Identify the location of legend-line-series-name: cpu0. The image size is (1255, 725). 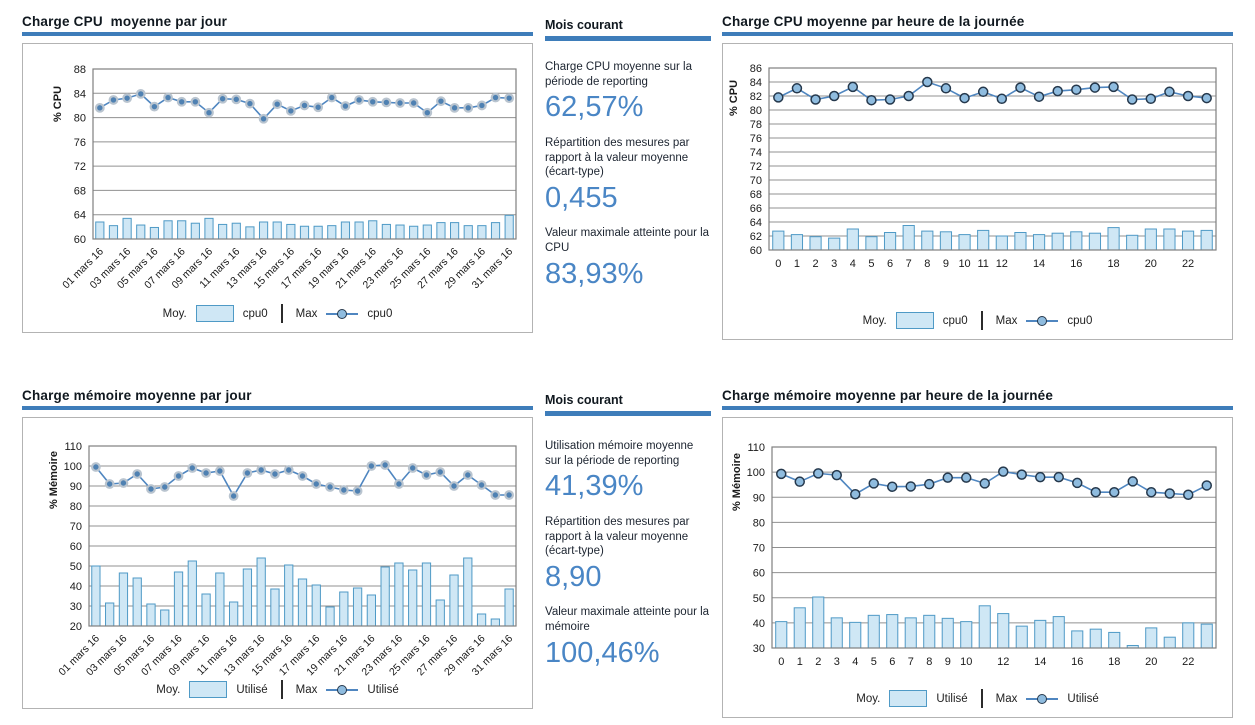
(380, 313).